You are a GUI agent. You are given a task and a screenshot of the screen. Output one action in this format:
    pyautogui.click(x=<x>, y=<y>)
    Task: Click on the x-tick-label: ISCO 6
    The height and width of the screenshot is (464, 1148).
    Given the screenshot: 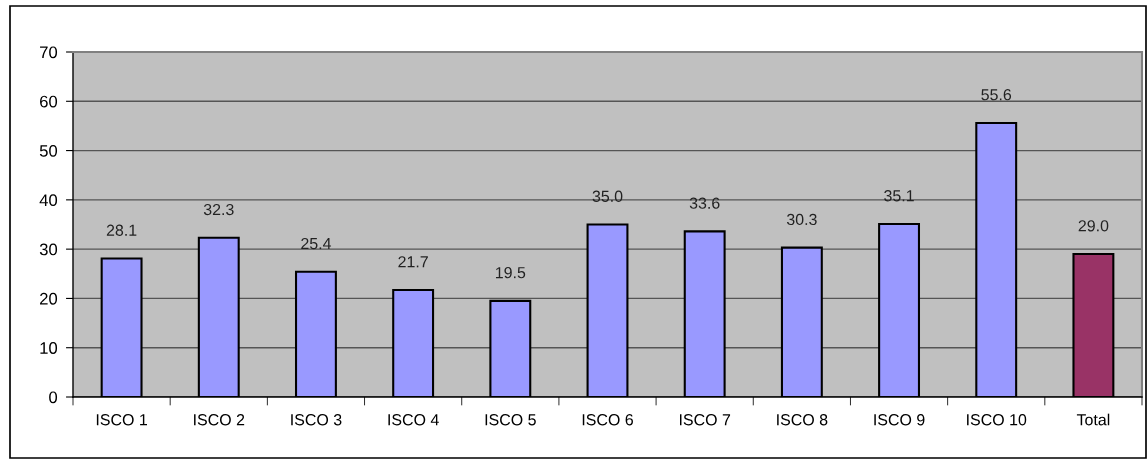 What is the action you would take?
    pyautogui.click(x=607, y=420)
    